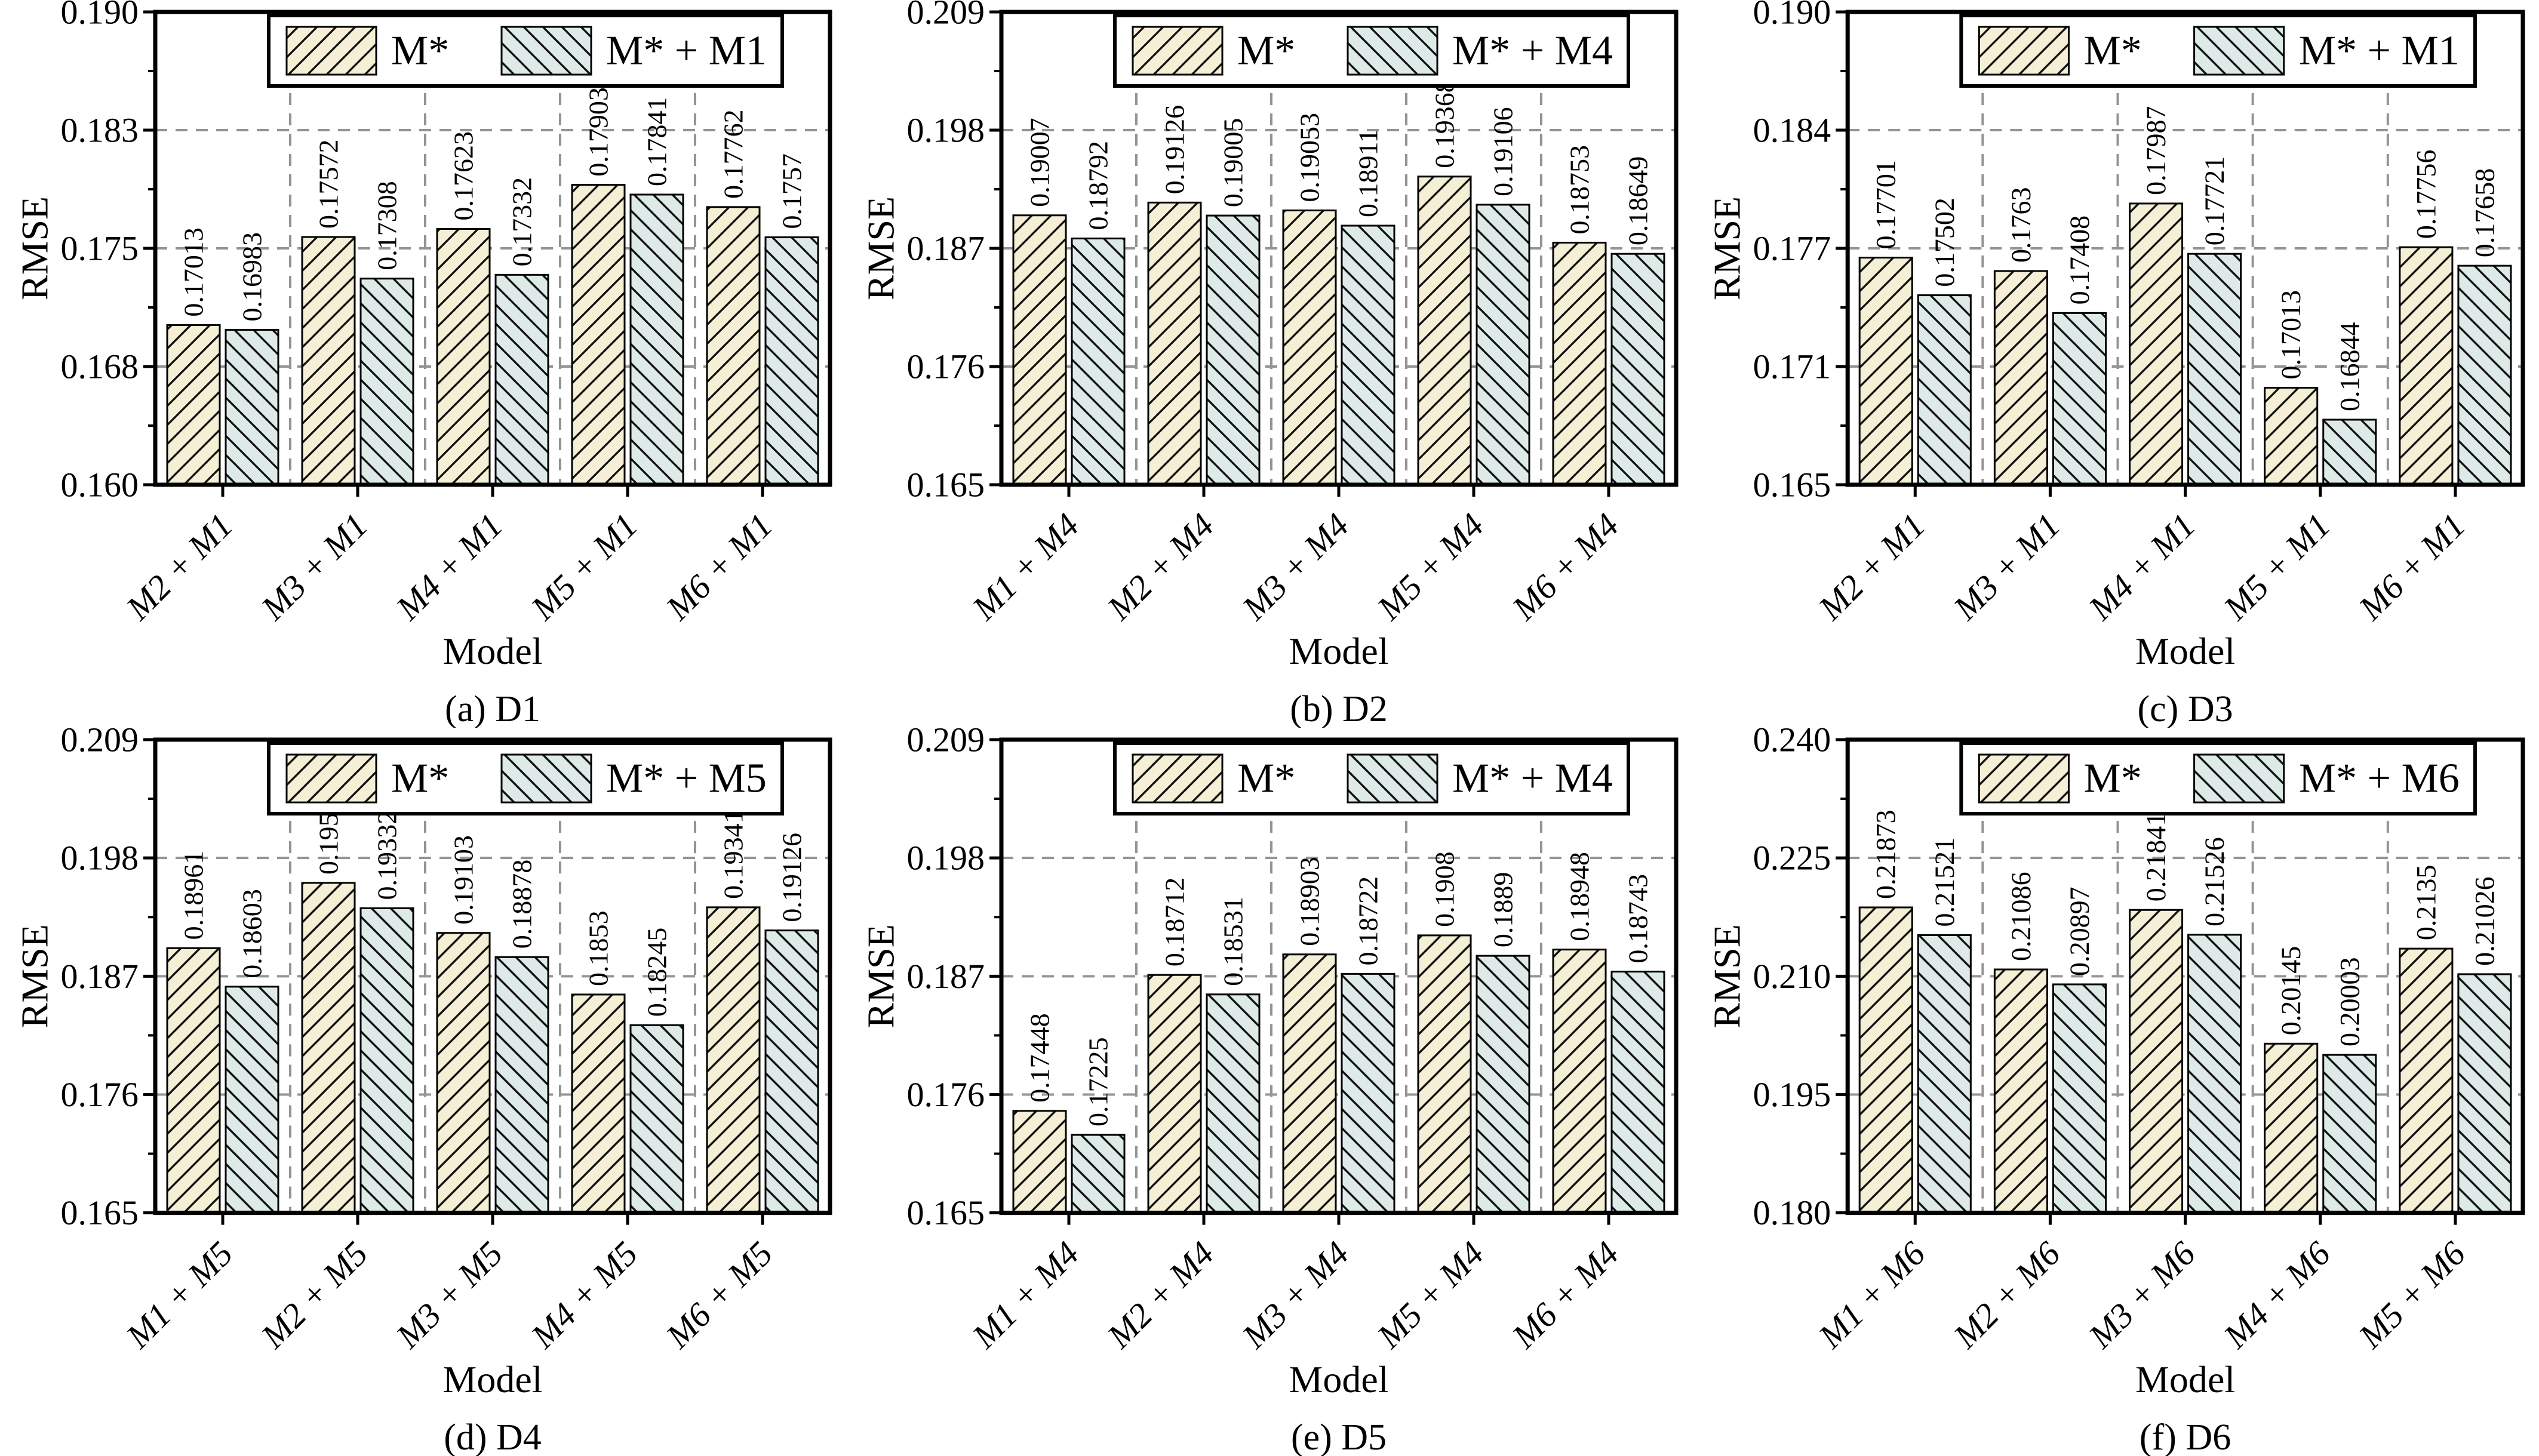 The image size is (2539, 1456). I want to click on y-tick-label: 0.176, so click(946, 366).